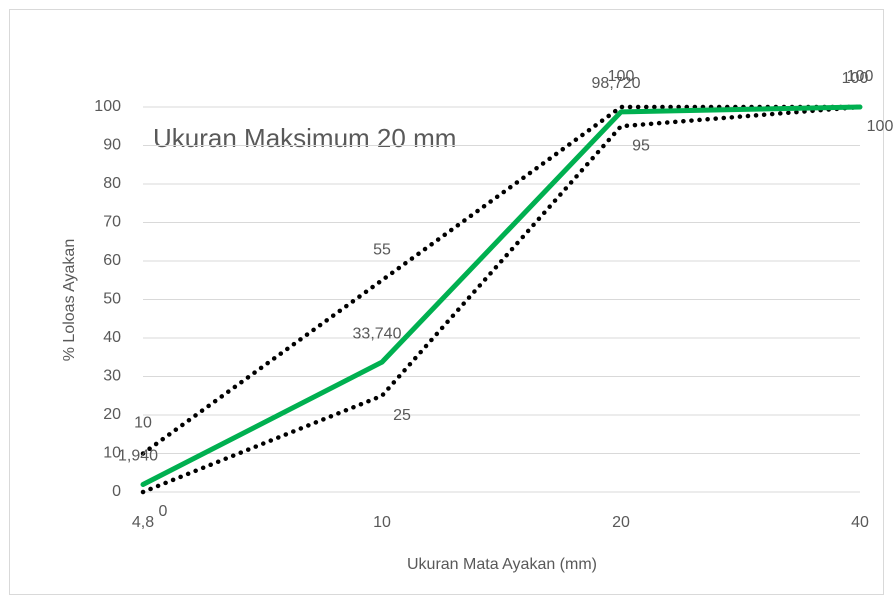  I want to click on y-tick-label: 90, so click(112, 145).